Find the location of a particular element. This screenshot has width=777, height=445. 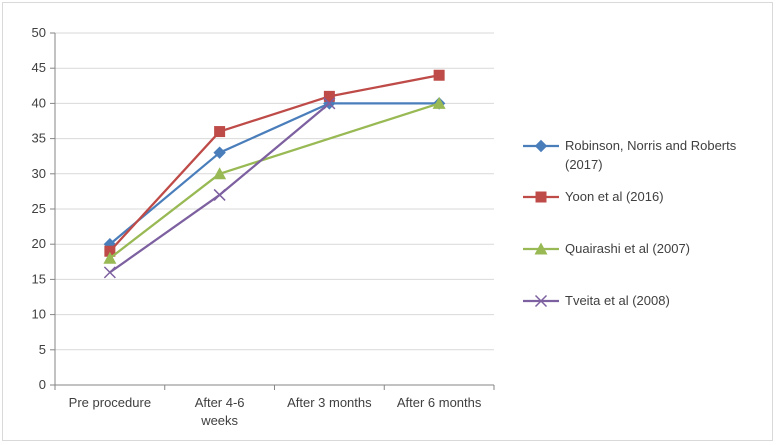

x-tick-label: After 6 months is located at coordinates (439, 402).